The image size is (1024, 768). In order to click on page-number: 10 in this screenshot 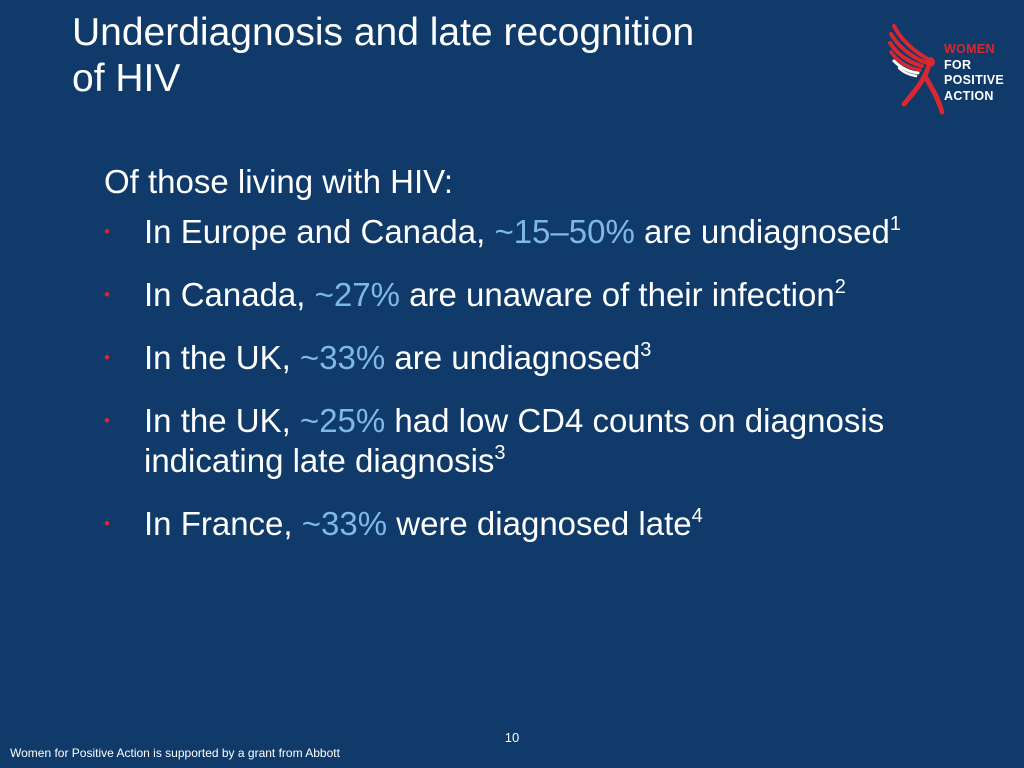, I will do `click(512, 737)`.